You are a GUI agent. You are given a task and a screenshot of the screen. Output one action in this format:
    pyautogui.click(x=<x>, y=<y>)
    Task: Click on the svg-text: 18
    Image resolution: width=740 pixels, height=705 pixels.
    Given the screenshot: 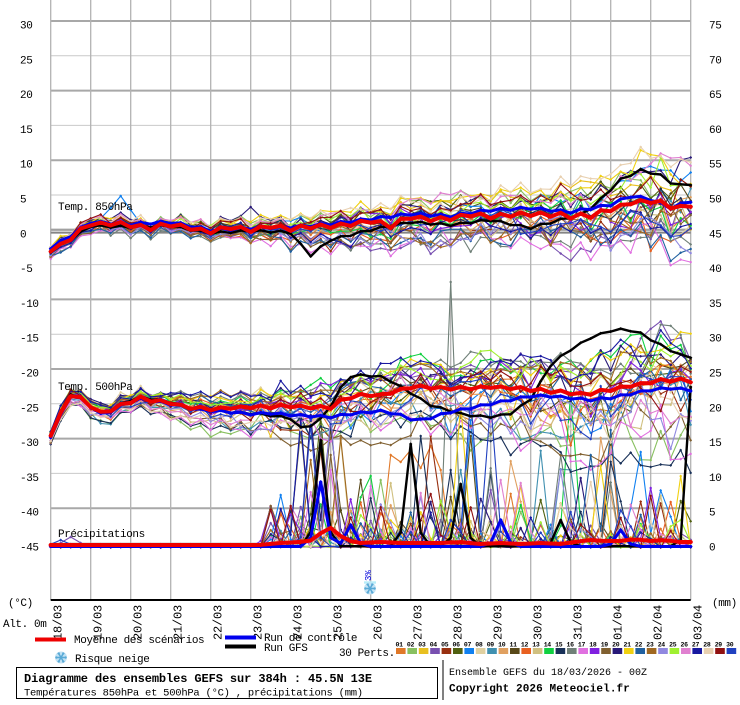 What is the action you would take?
    pyautogui.click(x=593, y=645)
    